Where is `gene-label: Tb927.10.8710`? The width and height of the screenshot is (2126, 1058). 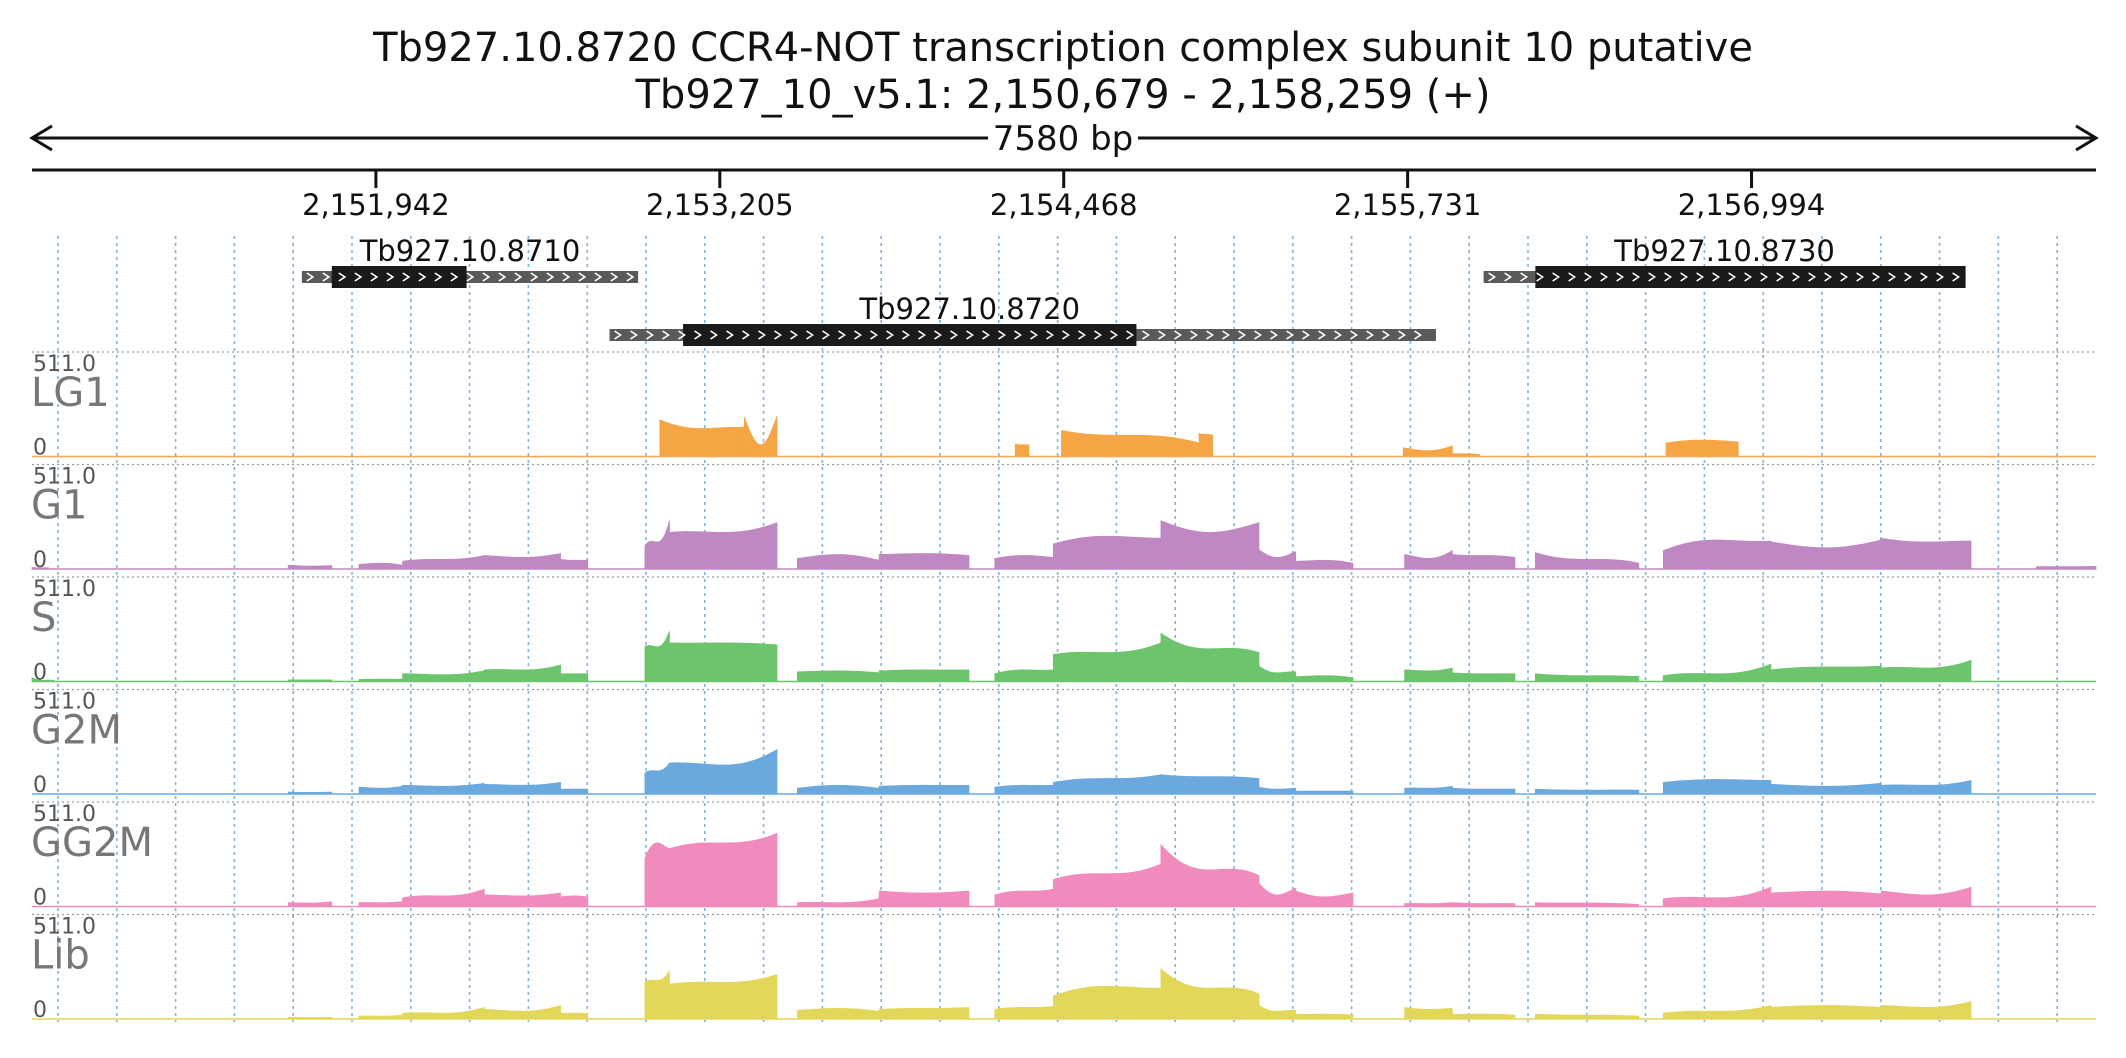
gene-label: Tb927.10.8710 is located at coordinates (470, 251).